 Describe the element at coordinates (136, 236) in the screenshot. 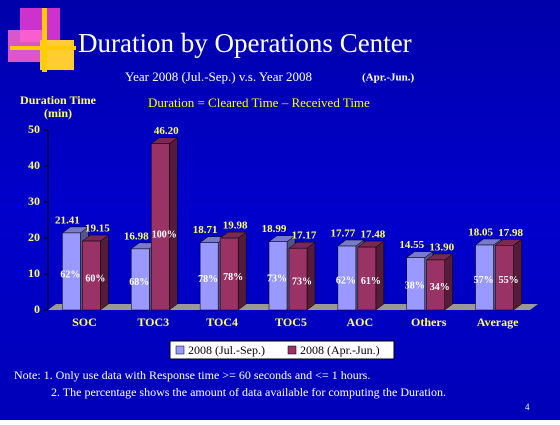

I see `value-label: 16.98` at that location.